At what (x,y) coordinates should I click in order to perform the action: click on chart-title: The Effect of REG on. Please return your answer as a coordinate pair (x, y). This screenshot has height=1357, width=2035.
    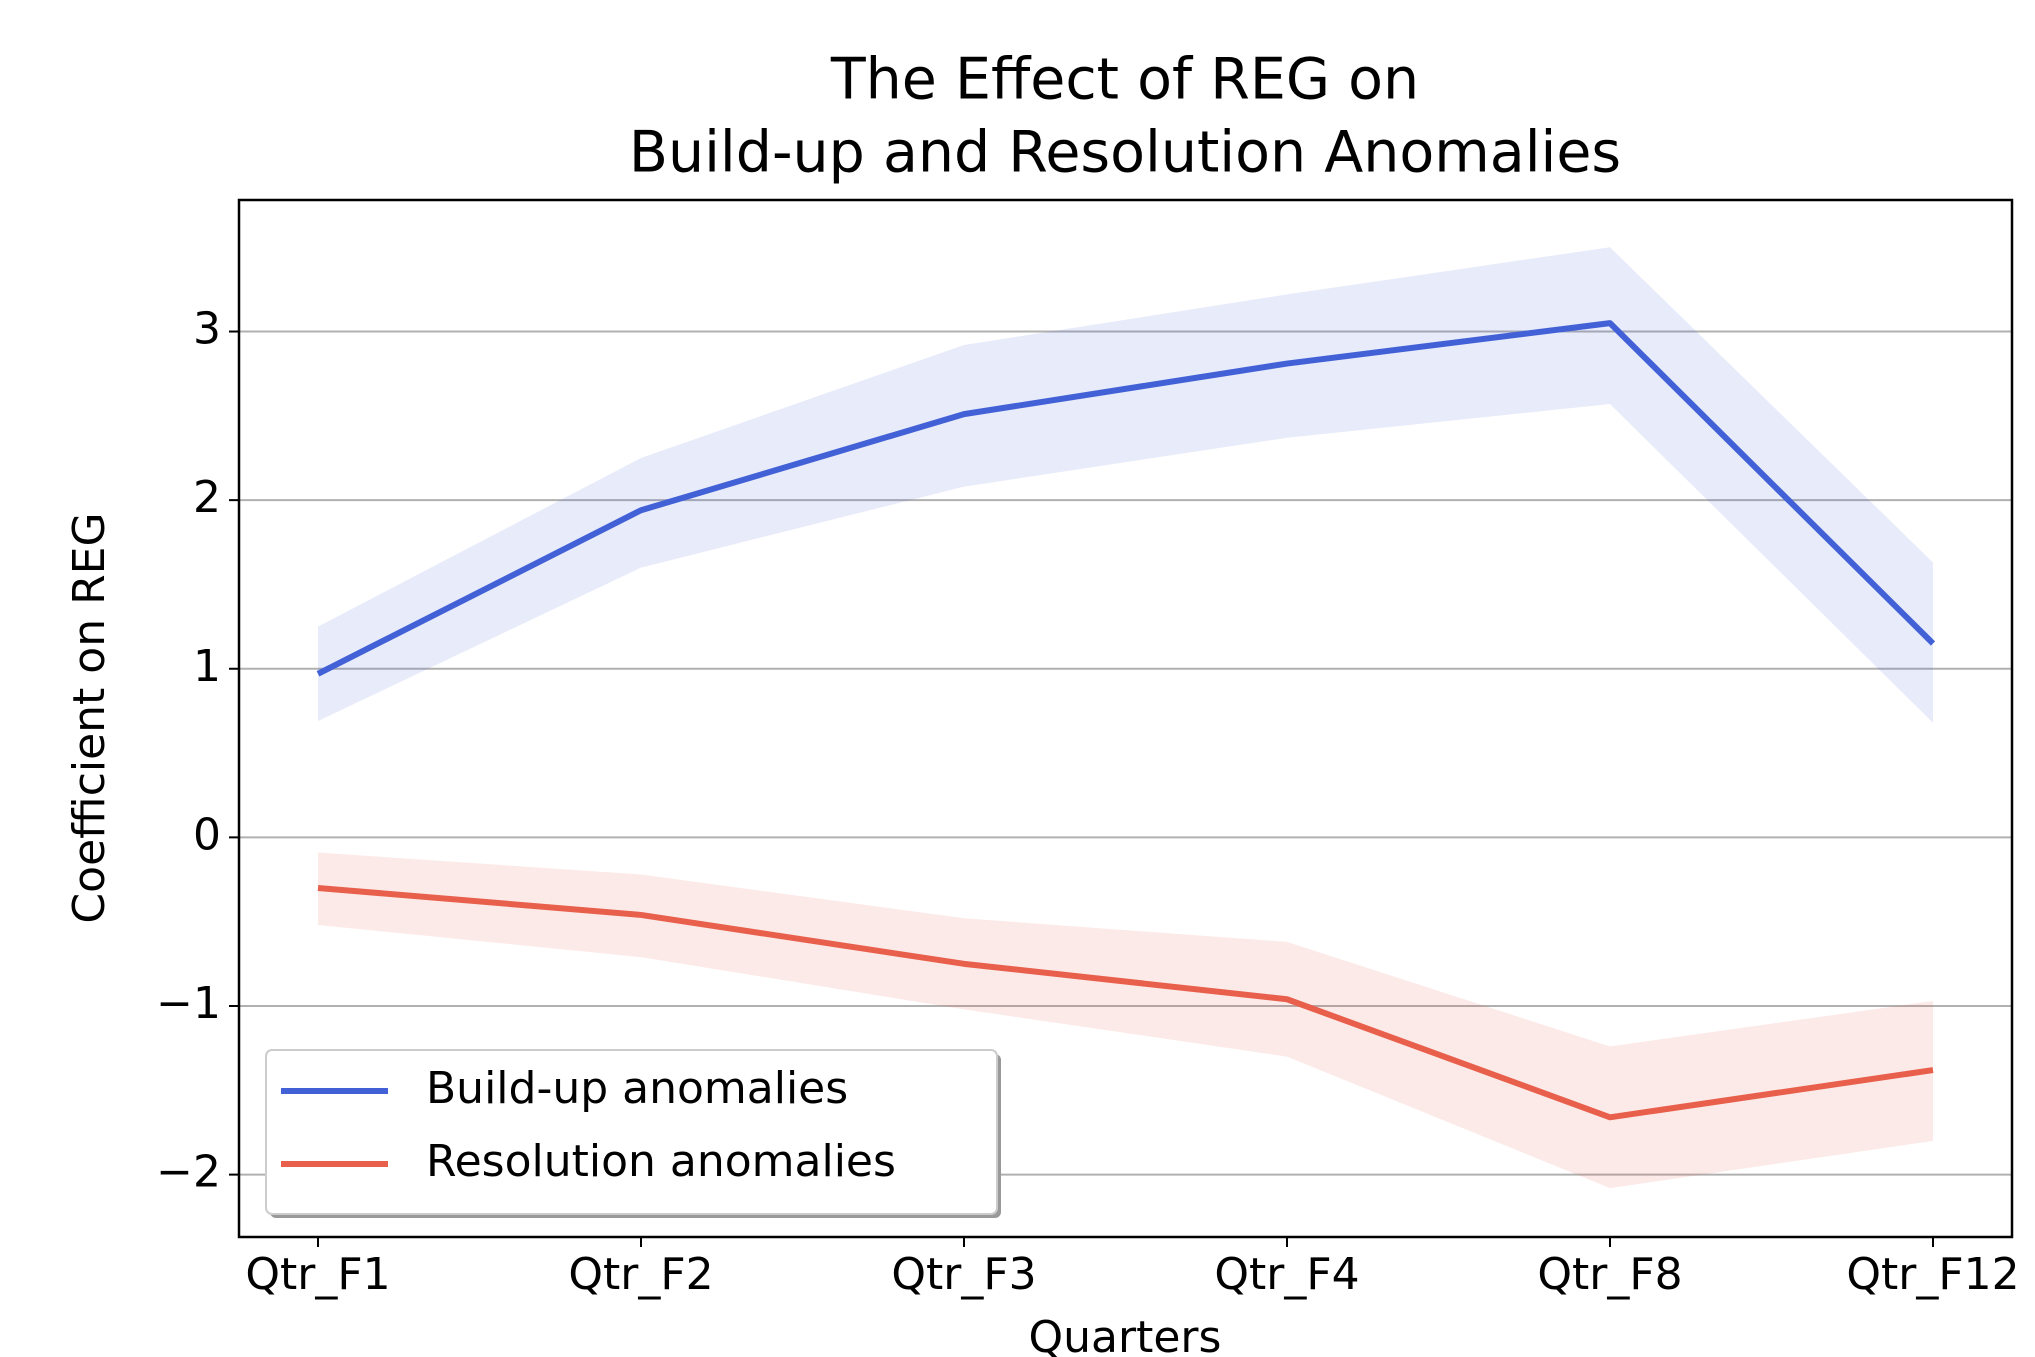
    Looking at the image, I should click on (1124, 80).